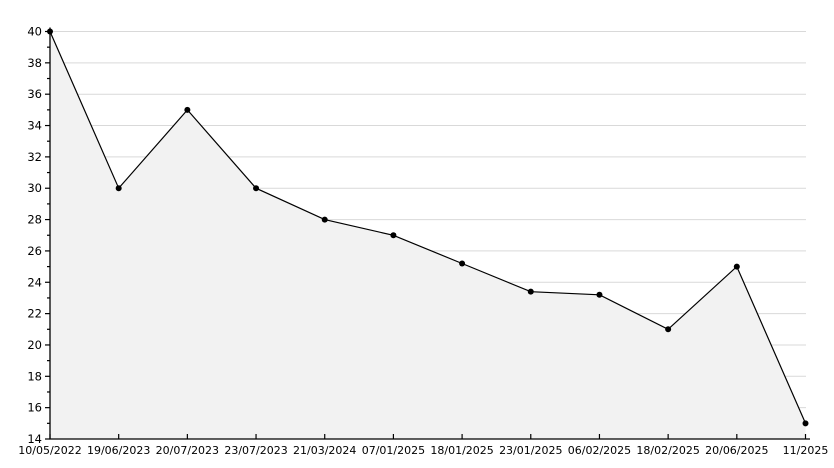  Describe the element at coordinates (806, 450) in the screenshot. I see `x-tick-label: 11/2025` at that location.